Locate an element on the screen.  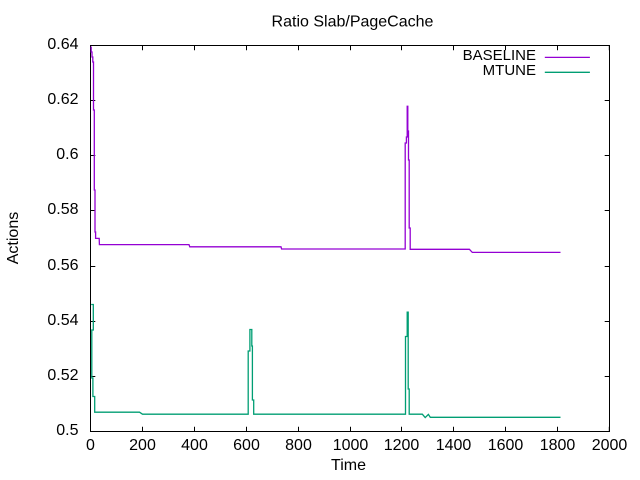
svg-text: 200 is located at coordinates (142, 445).